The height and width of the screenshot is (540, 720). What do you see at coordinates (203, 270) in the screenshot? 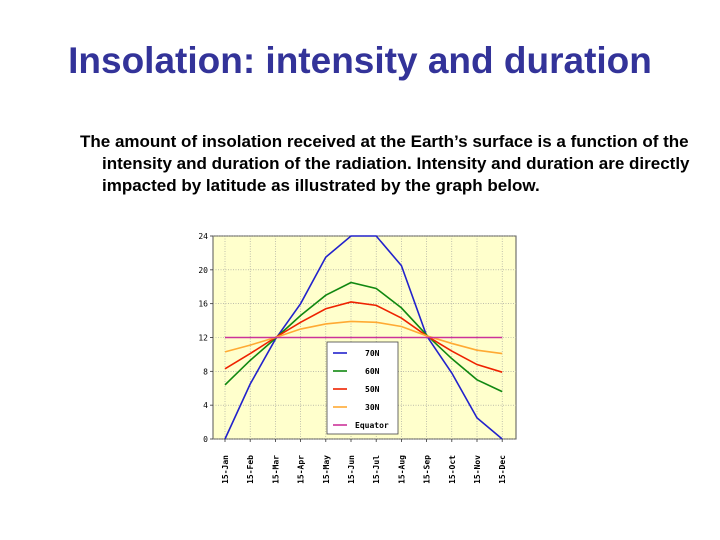
I see `y-tick-label: 20` at bounding box center [203, 270].